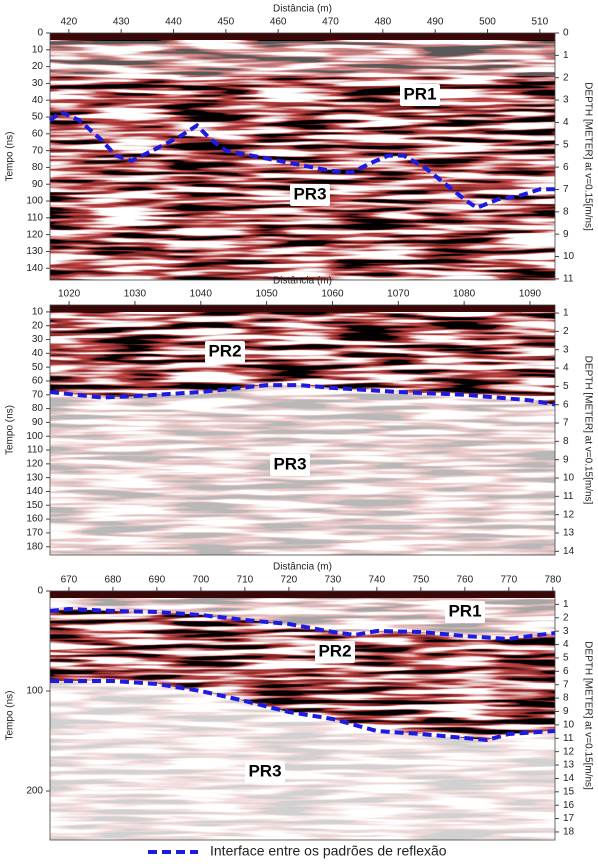 The height and width of the screenshot is (866, 598). I want to click on y-tick-label: 0, so click(40, 591).